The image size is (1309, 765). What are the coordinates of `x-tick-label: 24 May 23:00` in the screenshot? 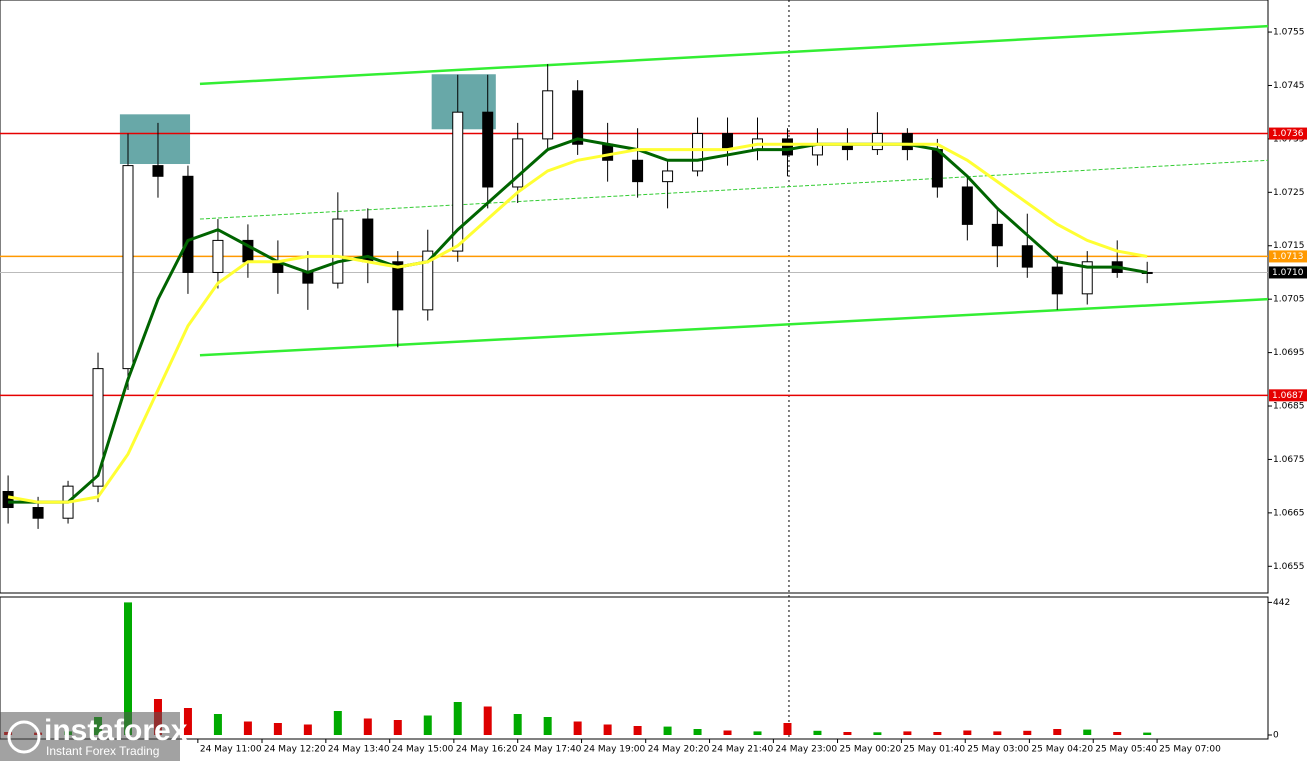 It's located at (806, 750).